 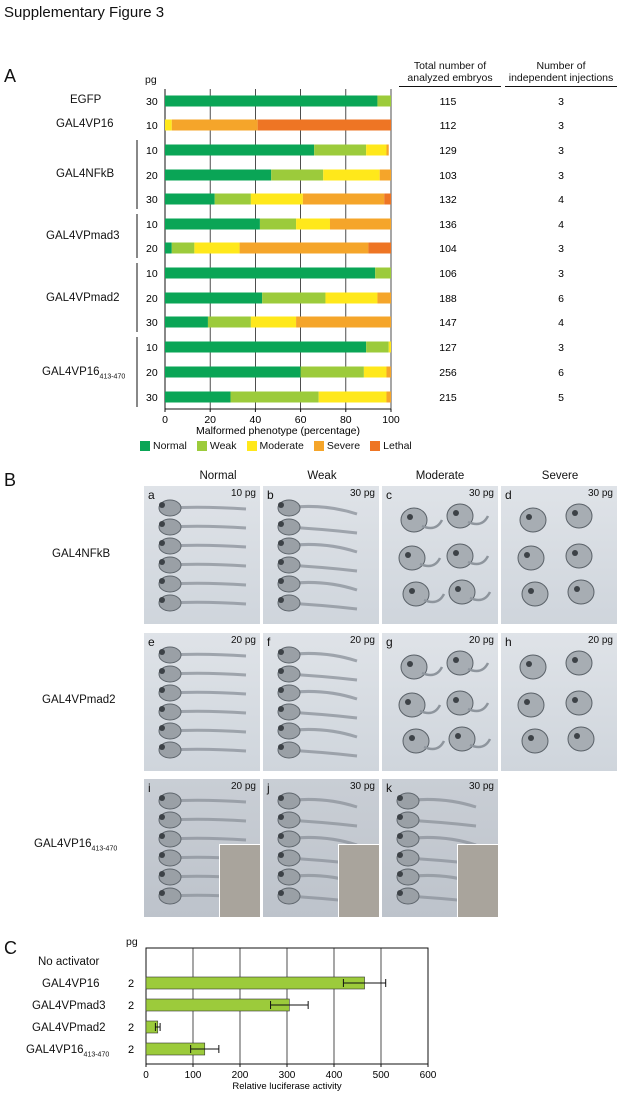 I want to click on figure-title: Supplementary Figure 3, so click(x=84, y=12).